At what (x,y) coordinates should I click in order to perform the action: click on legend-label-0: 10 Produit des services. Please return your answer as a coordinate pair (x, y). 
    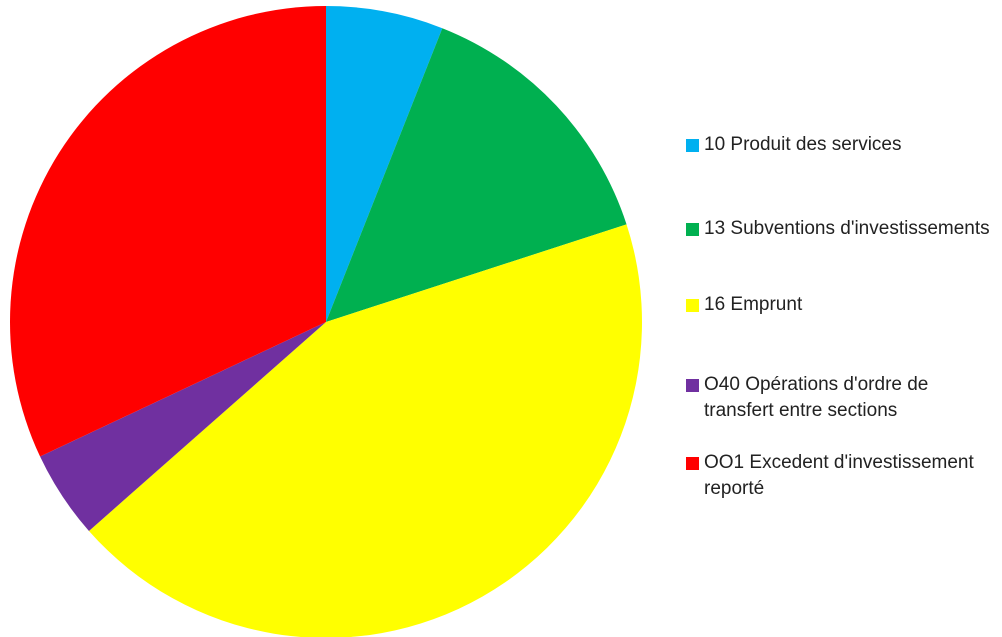
    Looking at the image, I should click on (803, 144).